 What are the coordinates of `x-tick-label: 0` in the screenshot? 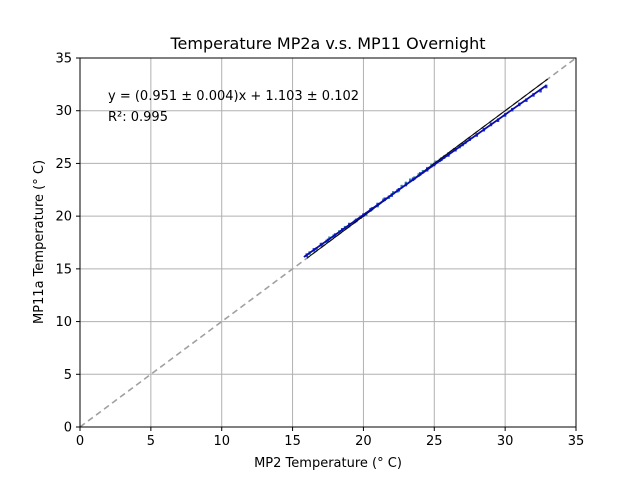 It's located at (80, 441).